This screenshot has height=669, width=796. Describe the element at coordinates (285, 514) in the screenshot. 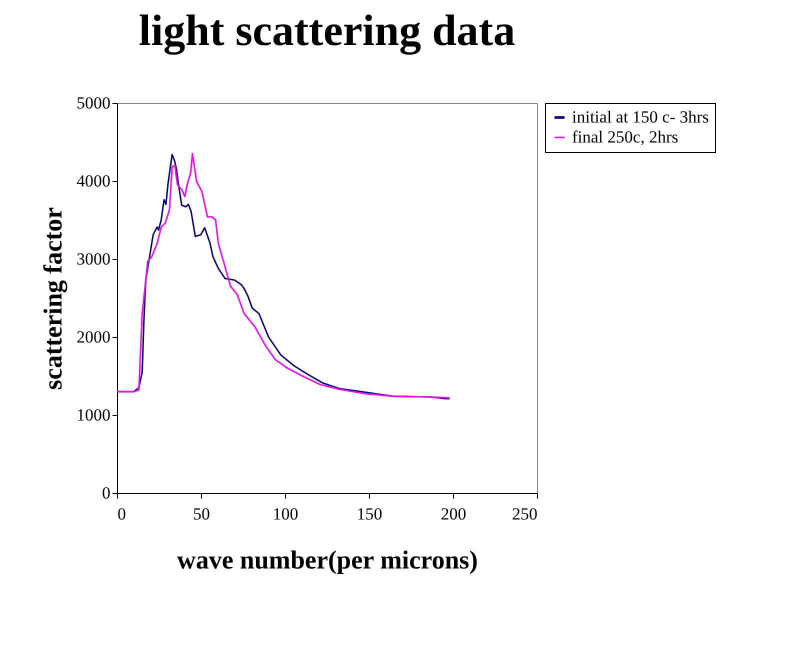

I see `x-tick-label: 100` at that location.